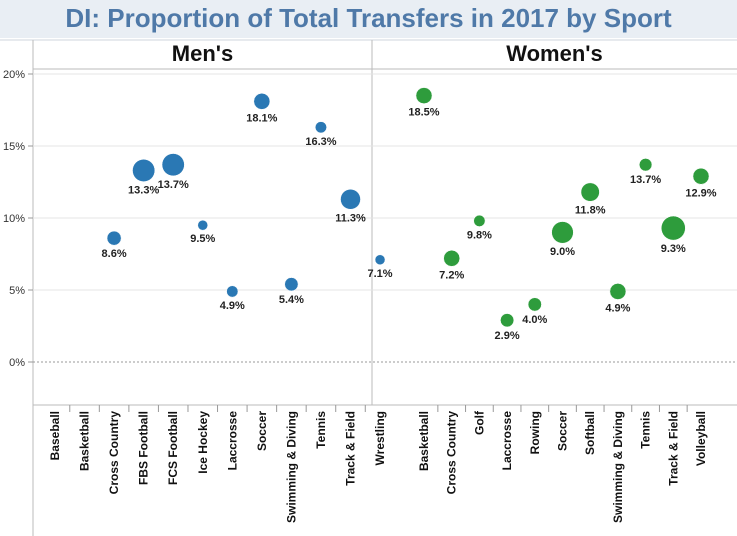 The image size is (737, 536). I want to click on data-label: 9.3%, so click(673, 249).